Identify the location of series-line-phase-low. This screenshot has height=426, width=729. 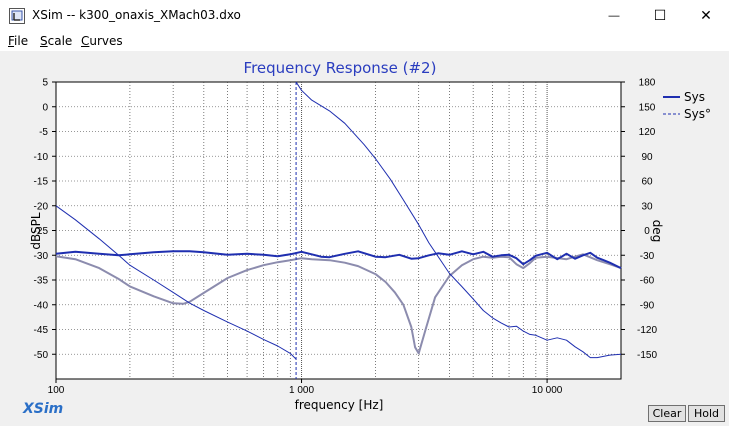
(176, 282).